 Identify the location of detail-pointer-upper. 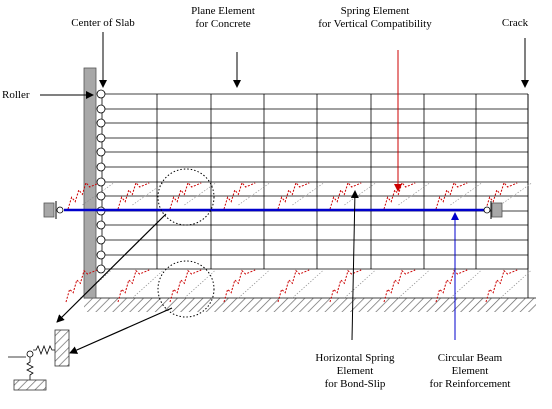
(111, 268).